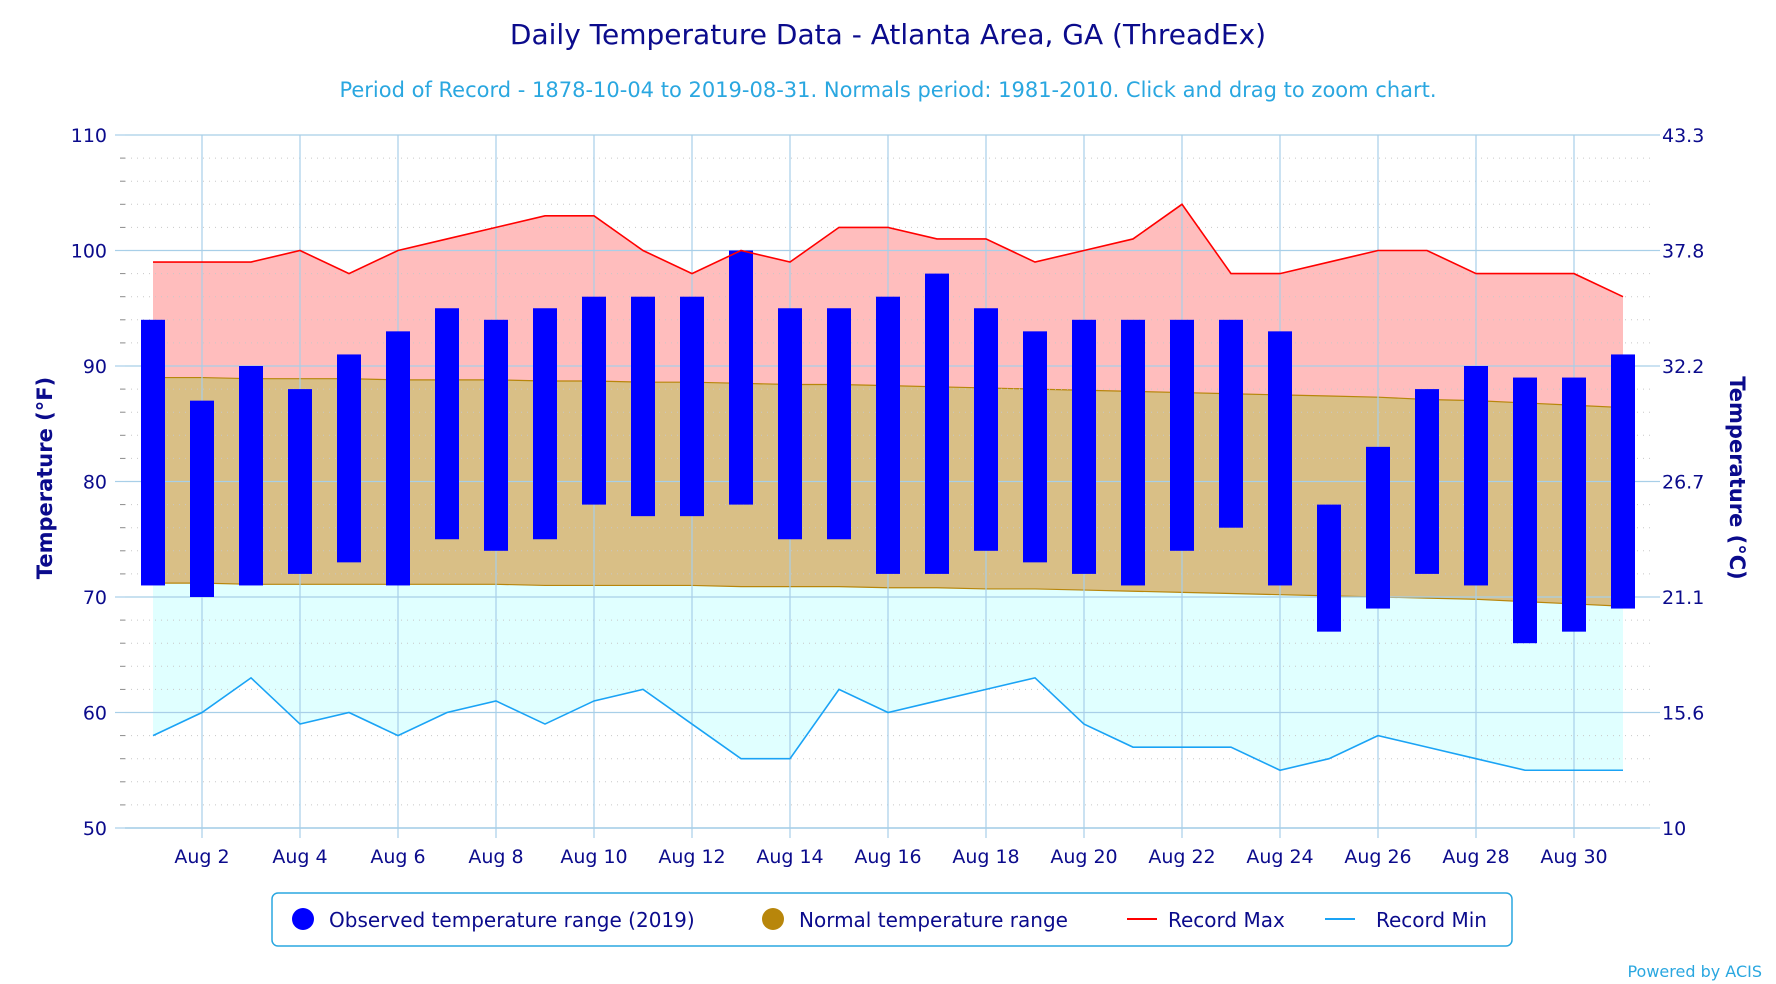 The image size is (1776, 984). Describe the element at coordinates (1083, 857) in the screenshot. I see `x-tick-label: Aug 20` at that location.